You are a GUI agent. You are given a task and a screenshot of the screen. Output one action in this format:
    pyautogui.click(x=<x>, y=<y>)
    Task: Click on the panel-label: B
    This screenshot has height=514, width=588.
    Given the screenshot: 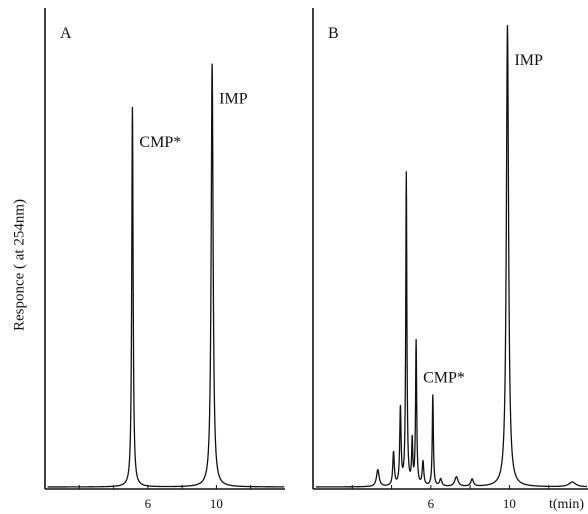 What is the action you would take?
    pyautogui.click(x=333, y=33)
    